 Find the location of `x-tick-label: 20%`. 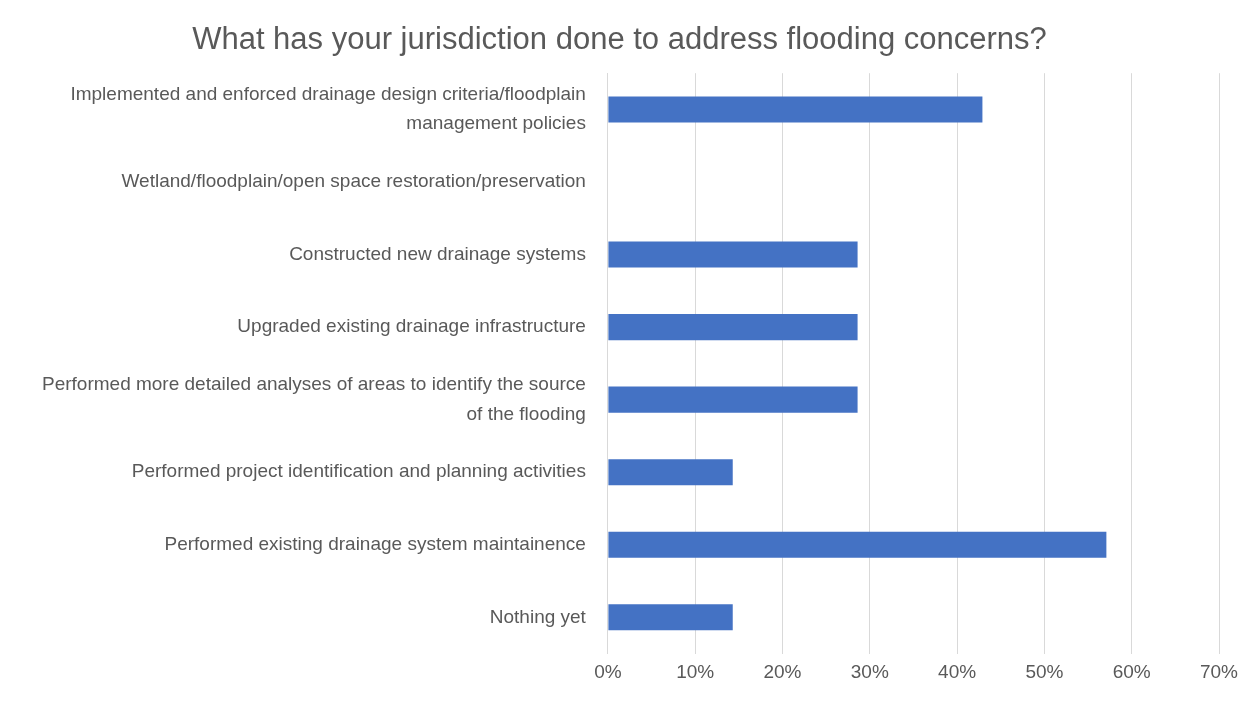

x-tick-label: 20% is located at coordinates (782, 672).